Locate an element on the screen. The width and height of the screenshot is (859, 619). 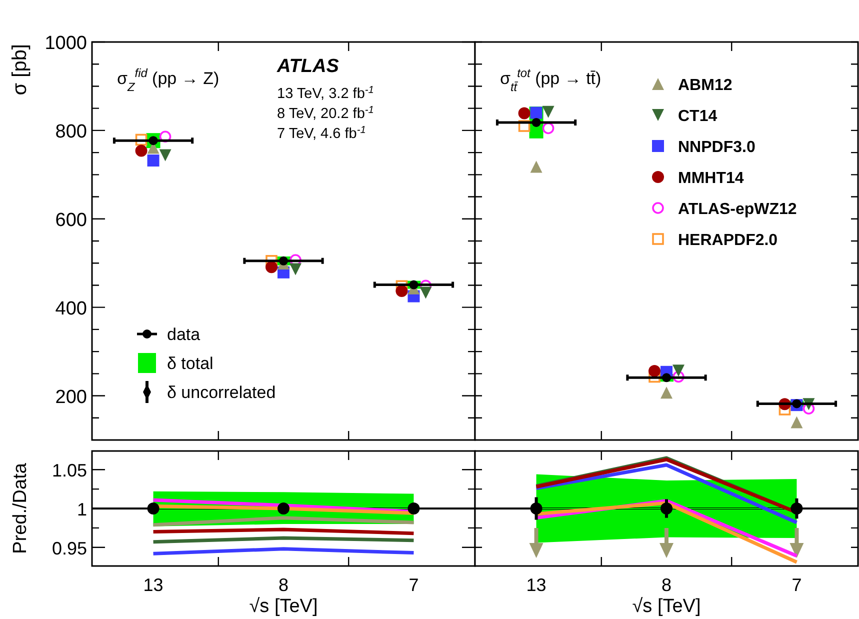
y-axis-title: Pred./Data is located at coordinates (20, 508).